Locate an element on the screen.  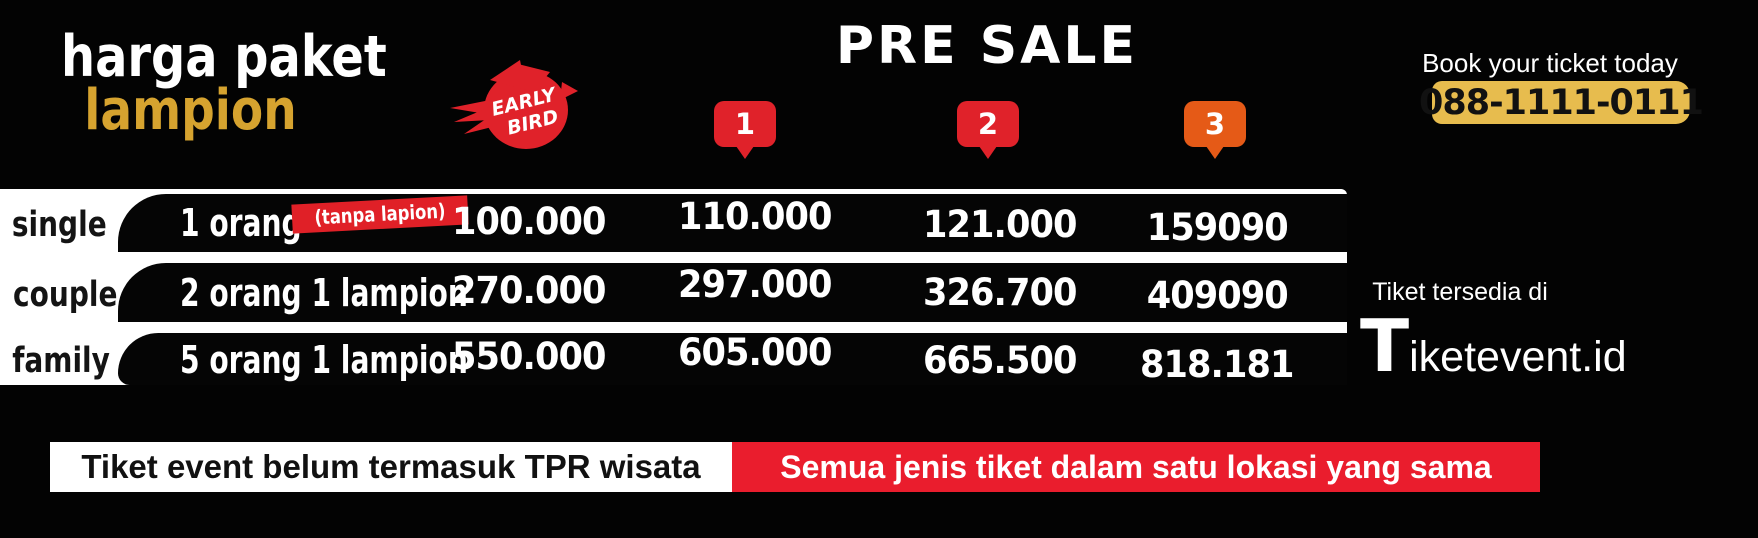
title-line1: harga paket is located at coordinates (224, 57).